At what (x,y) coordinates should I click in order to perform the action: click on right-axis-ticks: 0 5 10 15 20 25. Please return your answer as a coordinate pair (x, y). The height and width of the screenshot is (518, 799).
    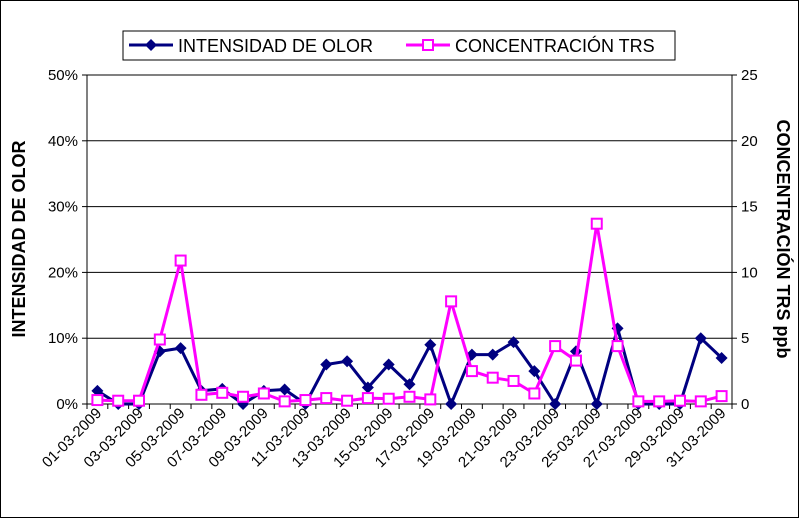
    Looking at the image, I should click on (745, 240).